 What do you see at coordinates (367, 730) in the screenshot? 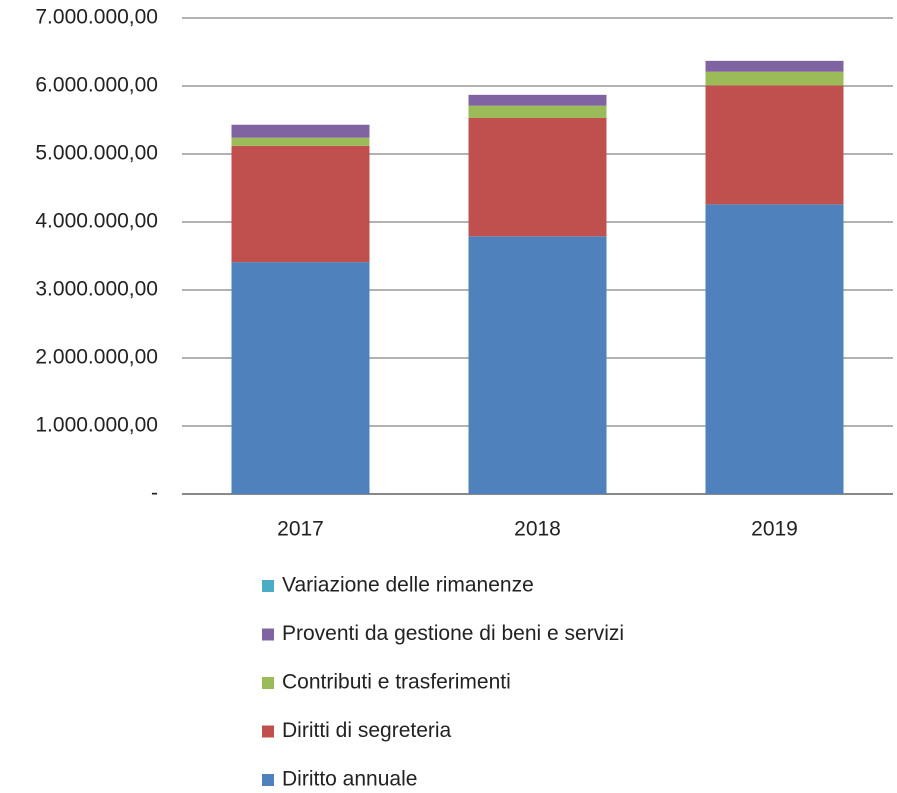
I see `legend-label: Diritti di segreteria` at bounding box center [367, 730].